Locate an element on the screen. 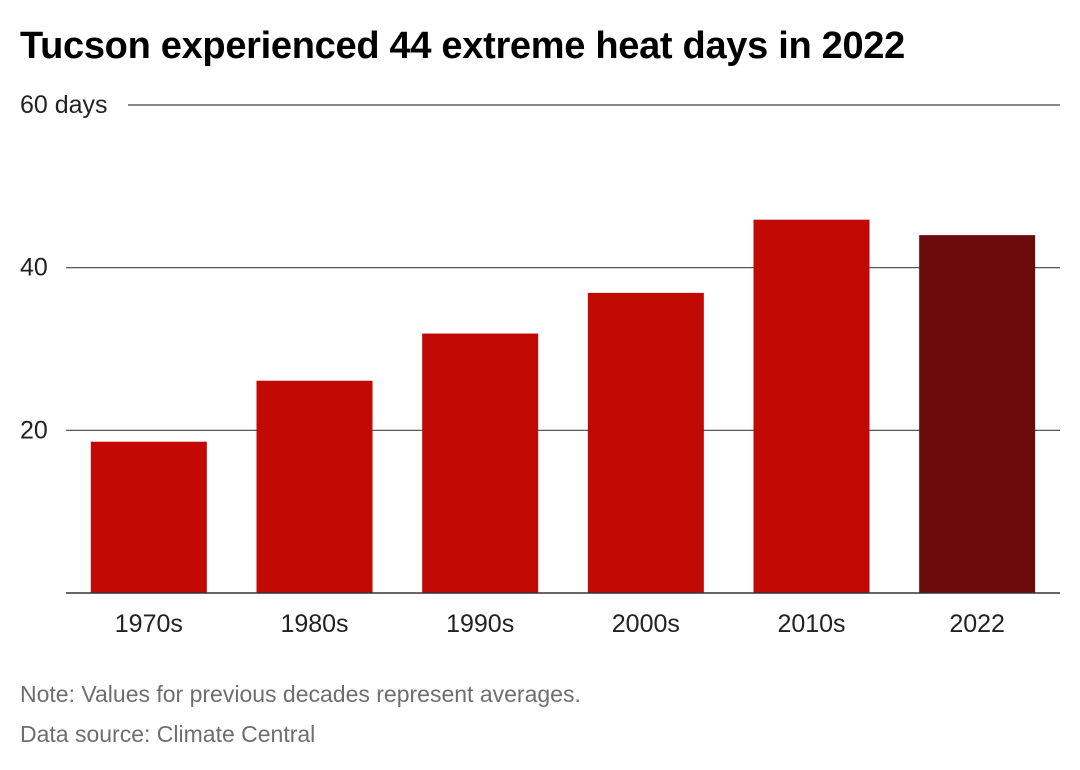 The width and height of the screenshot is (1080, 770). x-axis-ticks: 1970s 1980s 1990s 2000s 2010s 2022 is located at coordinates (560, 624).